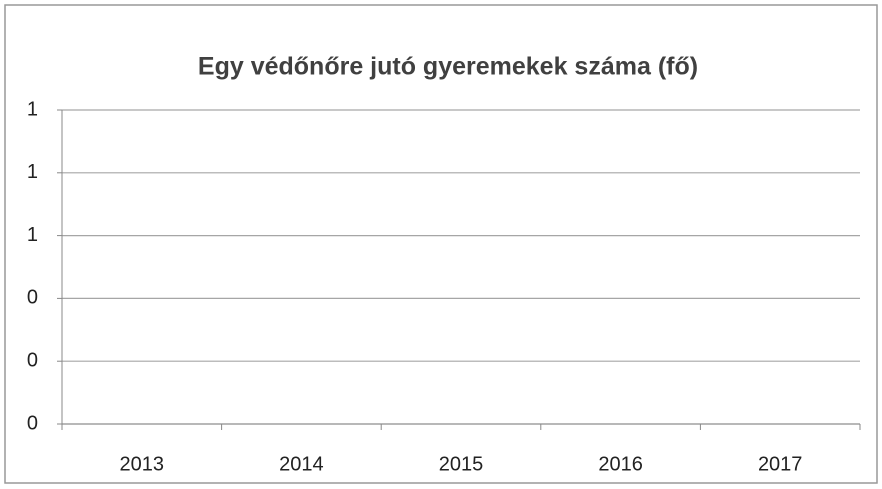 The height and width of the screenshot is (489, 882). Describe the element at coordinates (301, 464) in the screenshot. I see `x-tick-label: 2014` at that location.